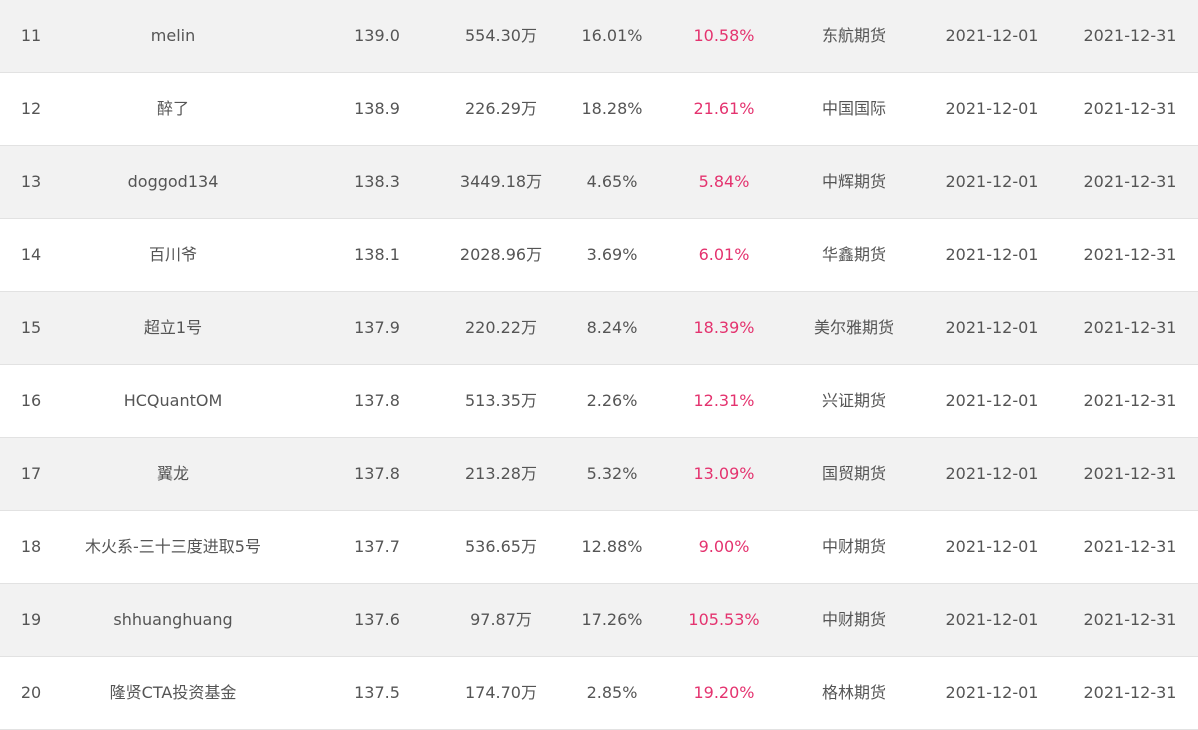 Image resolution: width=1198 pixels, height=730 pixels. What do you see at coordinates (724, 473) in the screenshot?
I see `return-cell: 13.09%` at bounding box center [724, 473].